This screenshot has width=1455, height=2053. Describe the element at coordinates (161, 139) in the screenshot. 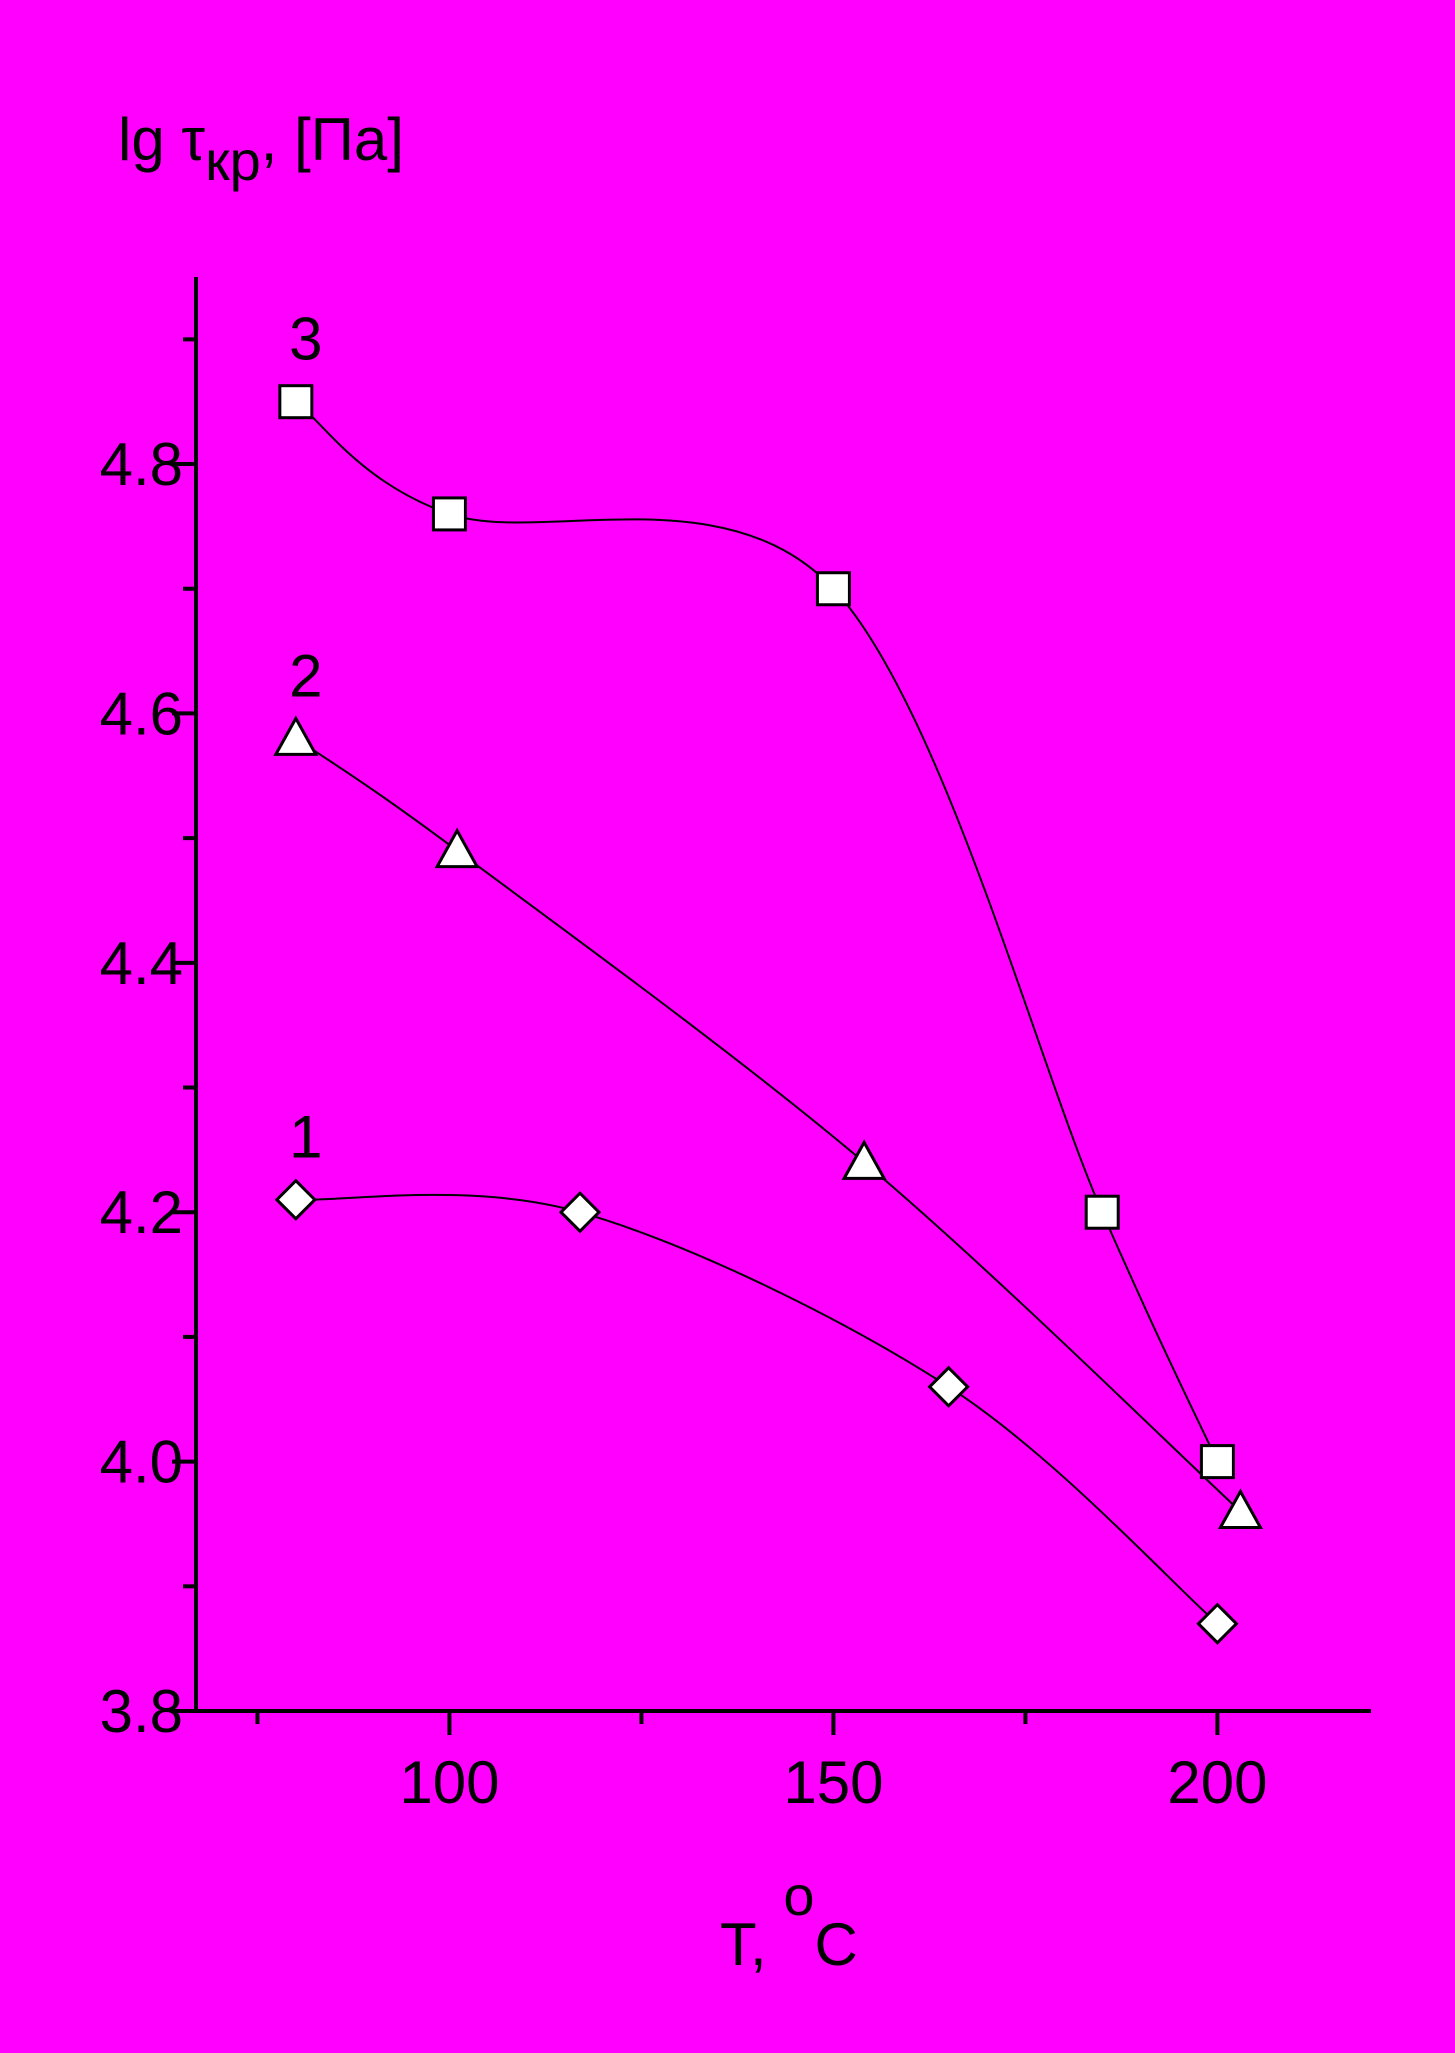

I see `y-label-main: lg τ` at that location.